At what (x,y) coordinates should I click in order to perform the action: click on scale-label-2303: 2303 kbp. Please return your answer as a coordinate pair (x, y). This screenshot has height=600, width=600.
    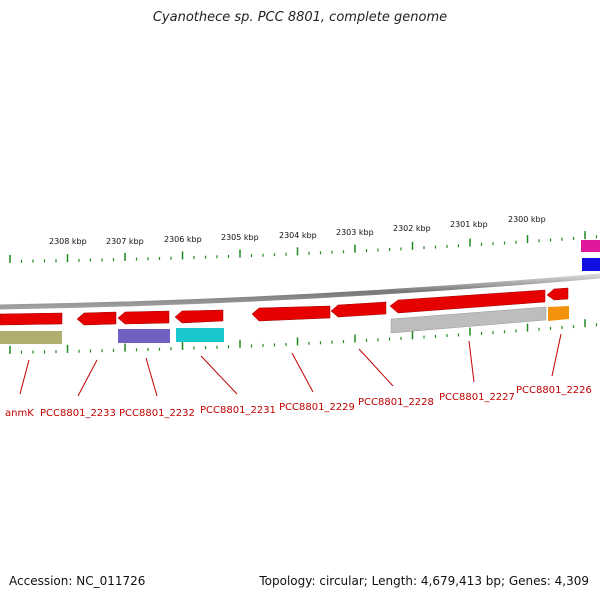
    Looking at the image, I should click on (355, 232).